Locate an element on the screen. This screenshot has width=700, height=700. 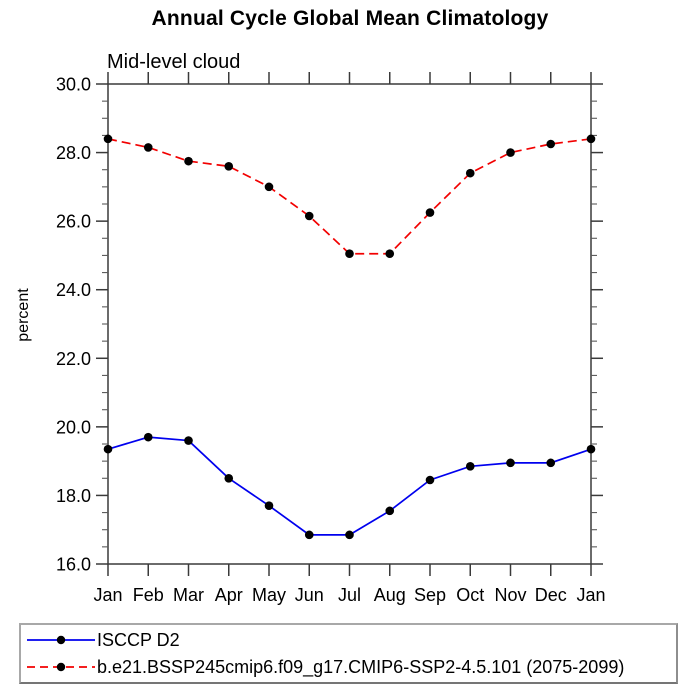
x-tick-label: Oct is located at coordinates (470, 595).